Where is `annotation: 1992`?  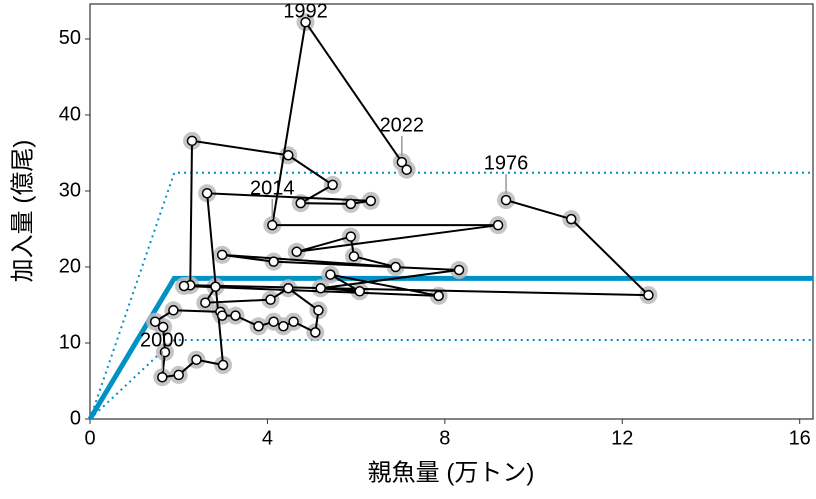 annotation: 1992 is located at coordinates (305, 12).